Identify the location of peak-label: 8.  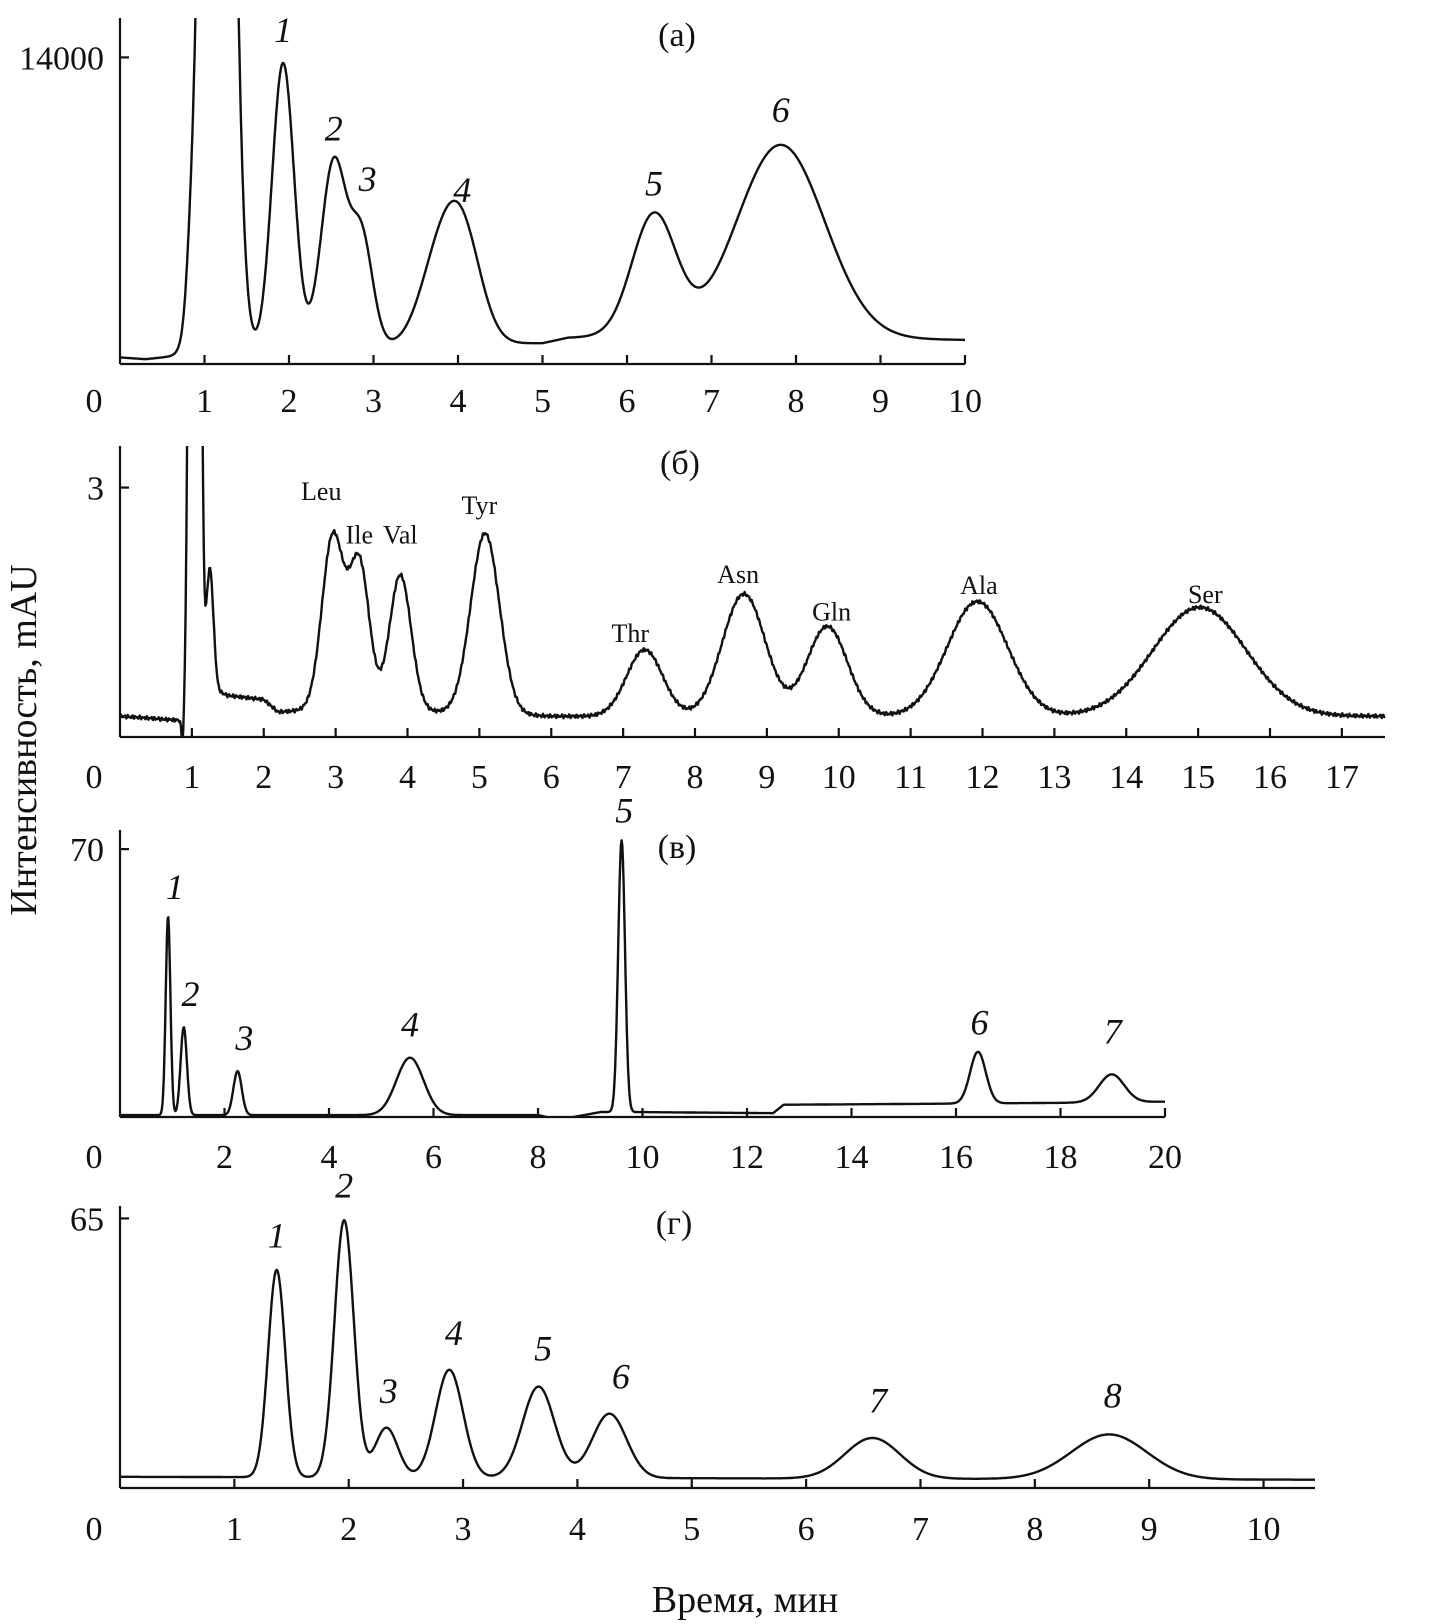
(1113, 1396).